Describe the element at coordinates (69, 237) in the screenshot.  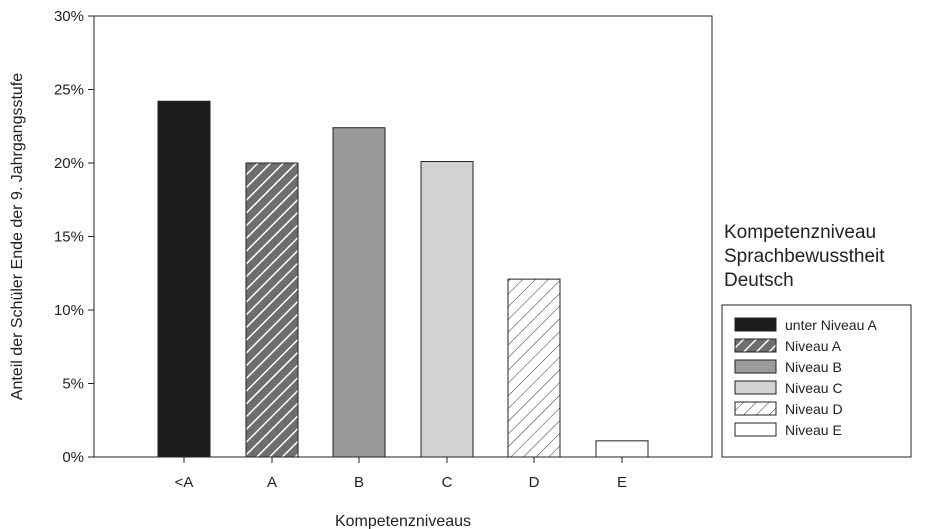
I see `y-tick-label: 15%` at that location.